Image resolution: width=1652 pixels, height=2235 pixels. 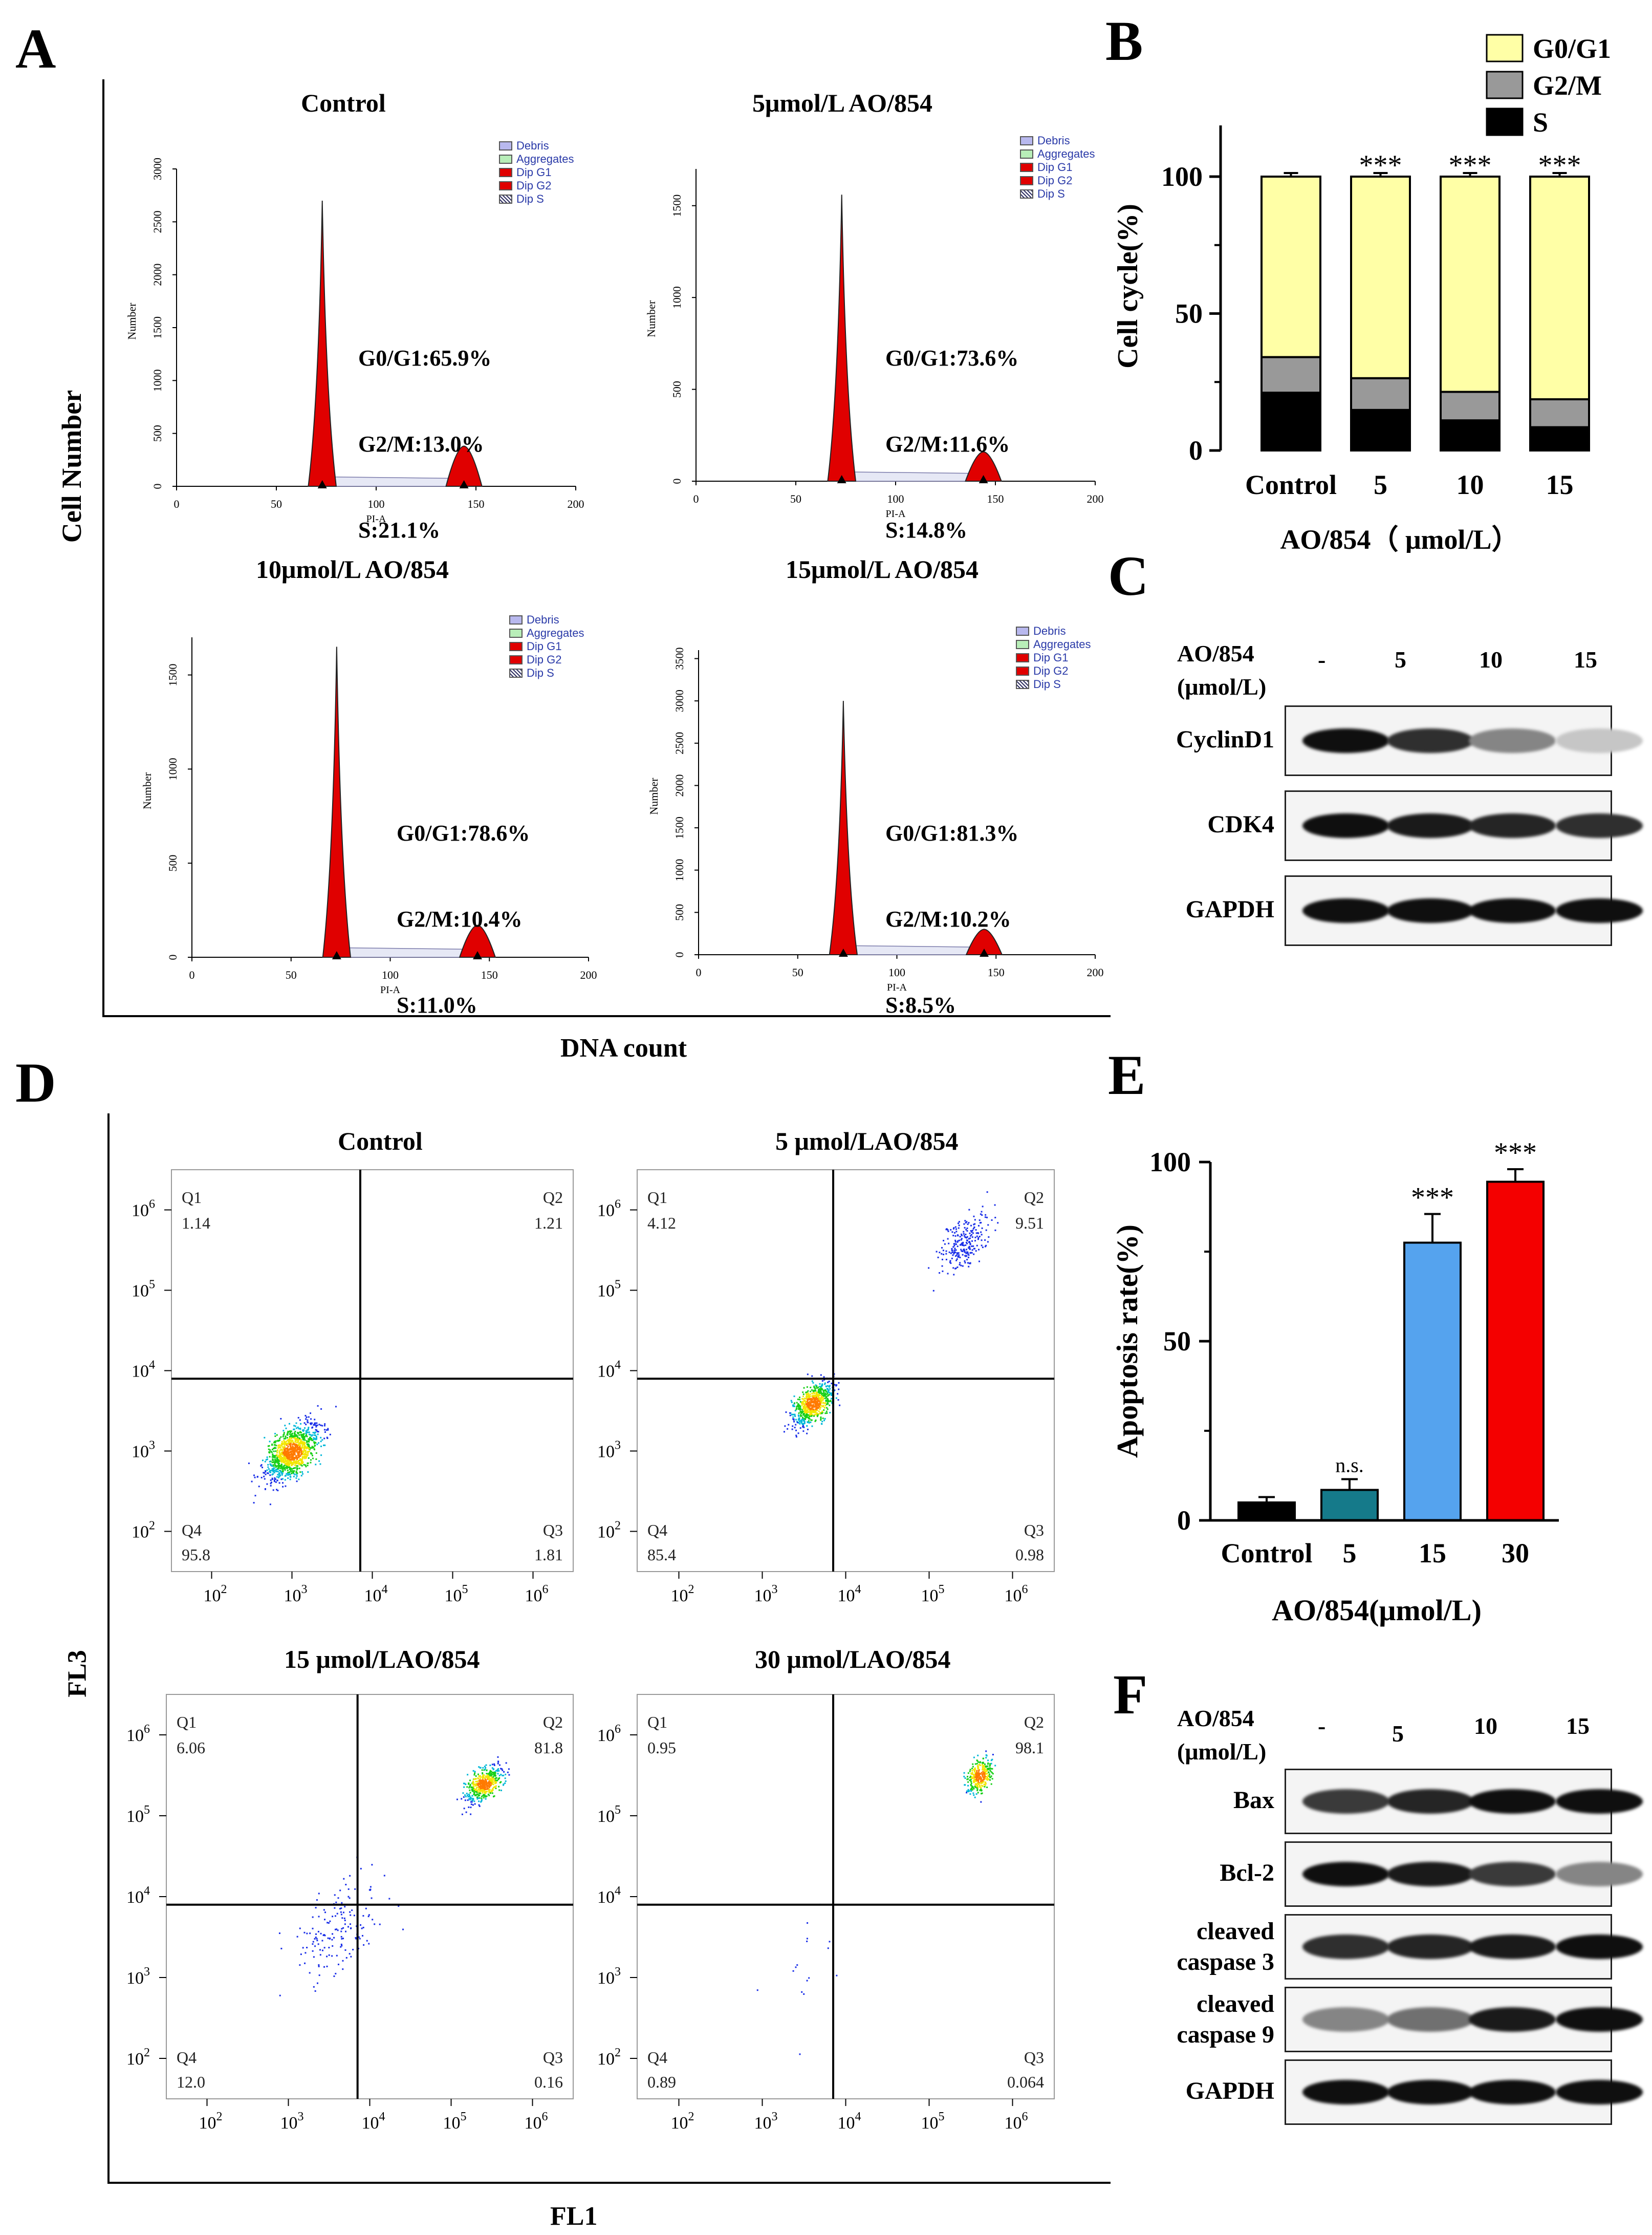 I want to click on legend-swatch, so click(x=516, y=620).